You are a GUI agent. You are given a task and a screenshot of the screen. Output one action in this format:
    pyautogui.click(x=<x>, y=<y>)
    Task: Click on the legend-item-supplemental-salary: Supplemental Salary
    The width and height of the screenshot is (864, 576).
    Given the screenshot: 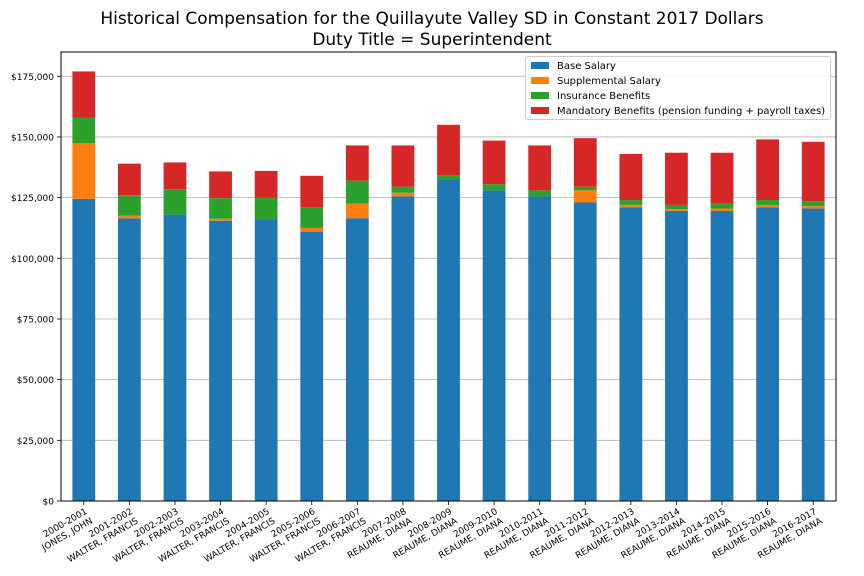 What is the action you would take?
    pyautogui.click(x=596, y=81)
    